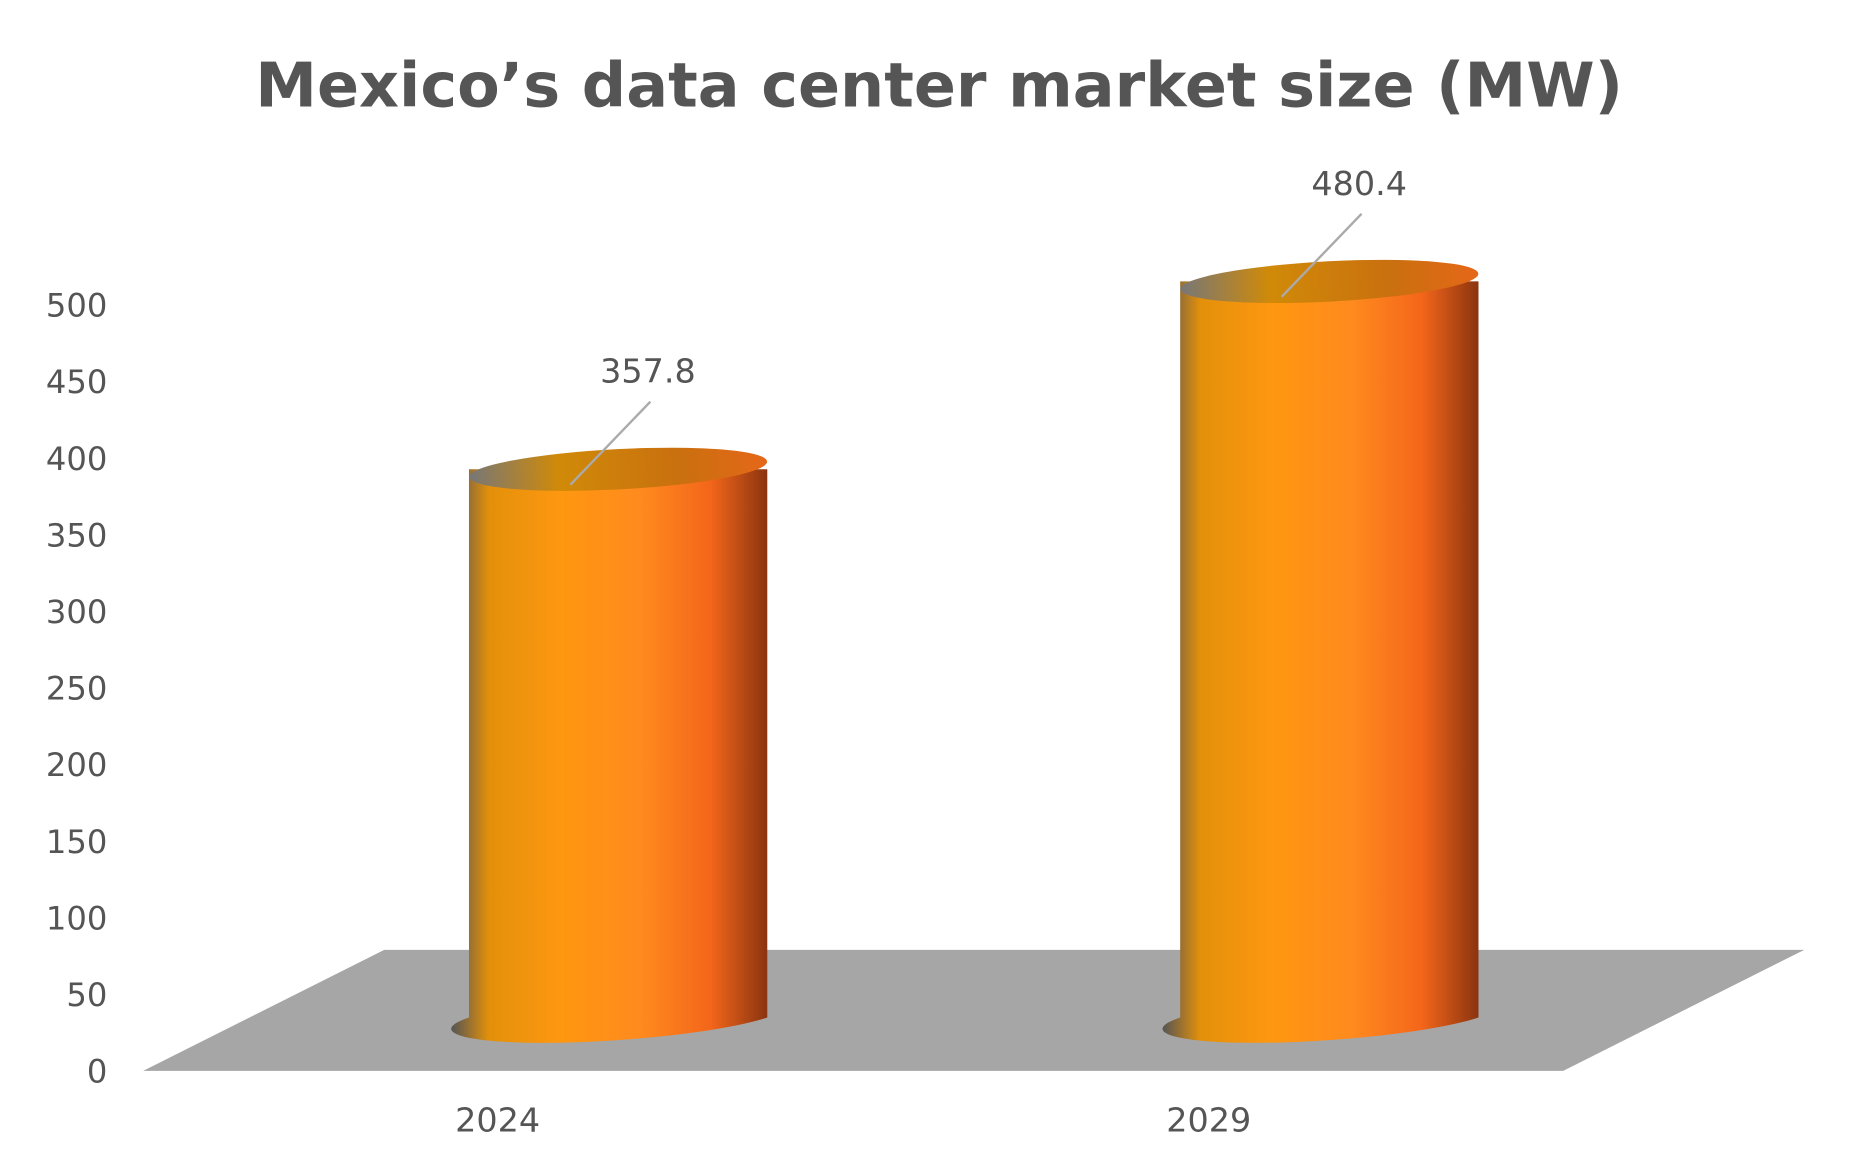 The image size is (1852, 1174). I want to click on x-tick-label: 2029, so click(1208, 1119).